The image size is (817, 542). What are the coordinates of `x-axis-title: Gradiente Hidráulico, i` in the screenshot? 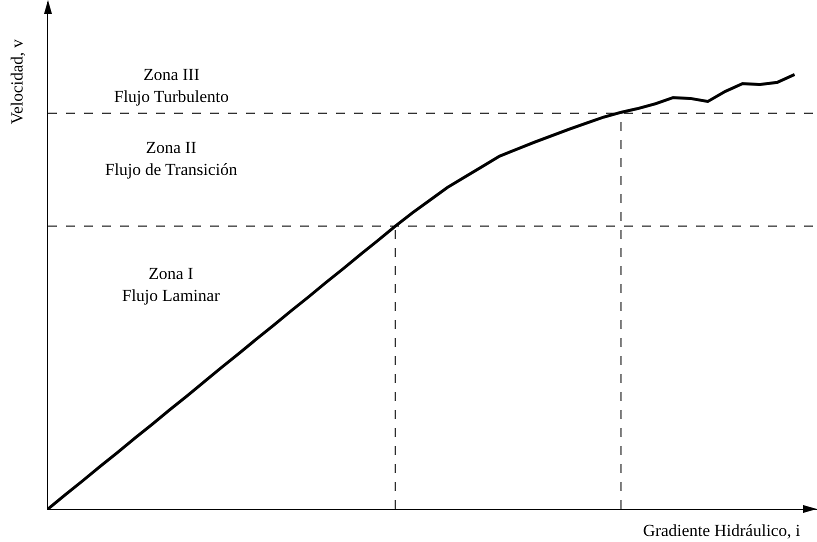 It's located at (721, 530).